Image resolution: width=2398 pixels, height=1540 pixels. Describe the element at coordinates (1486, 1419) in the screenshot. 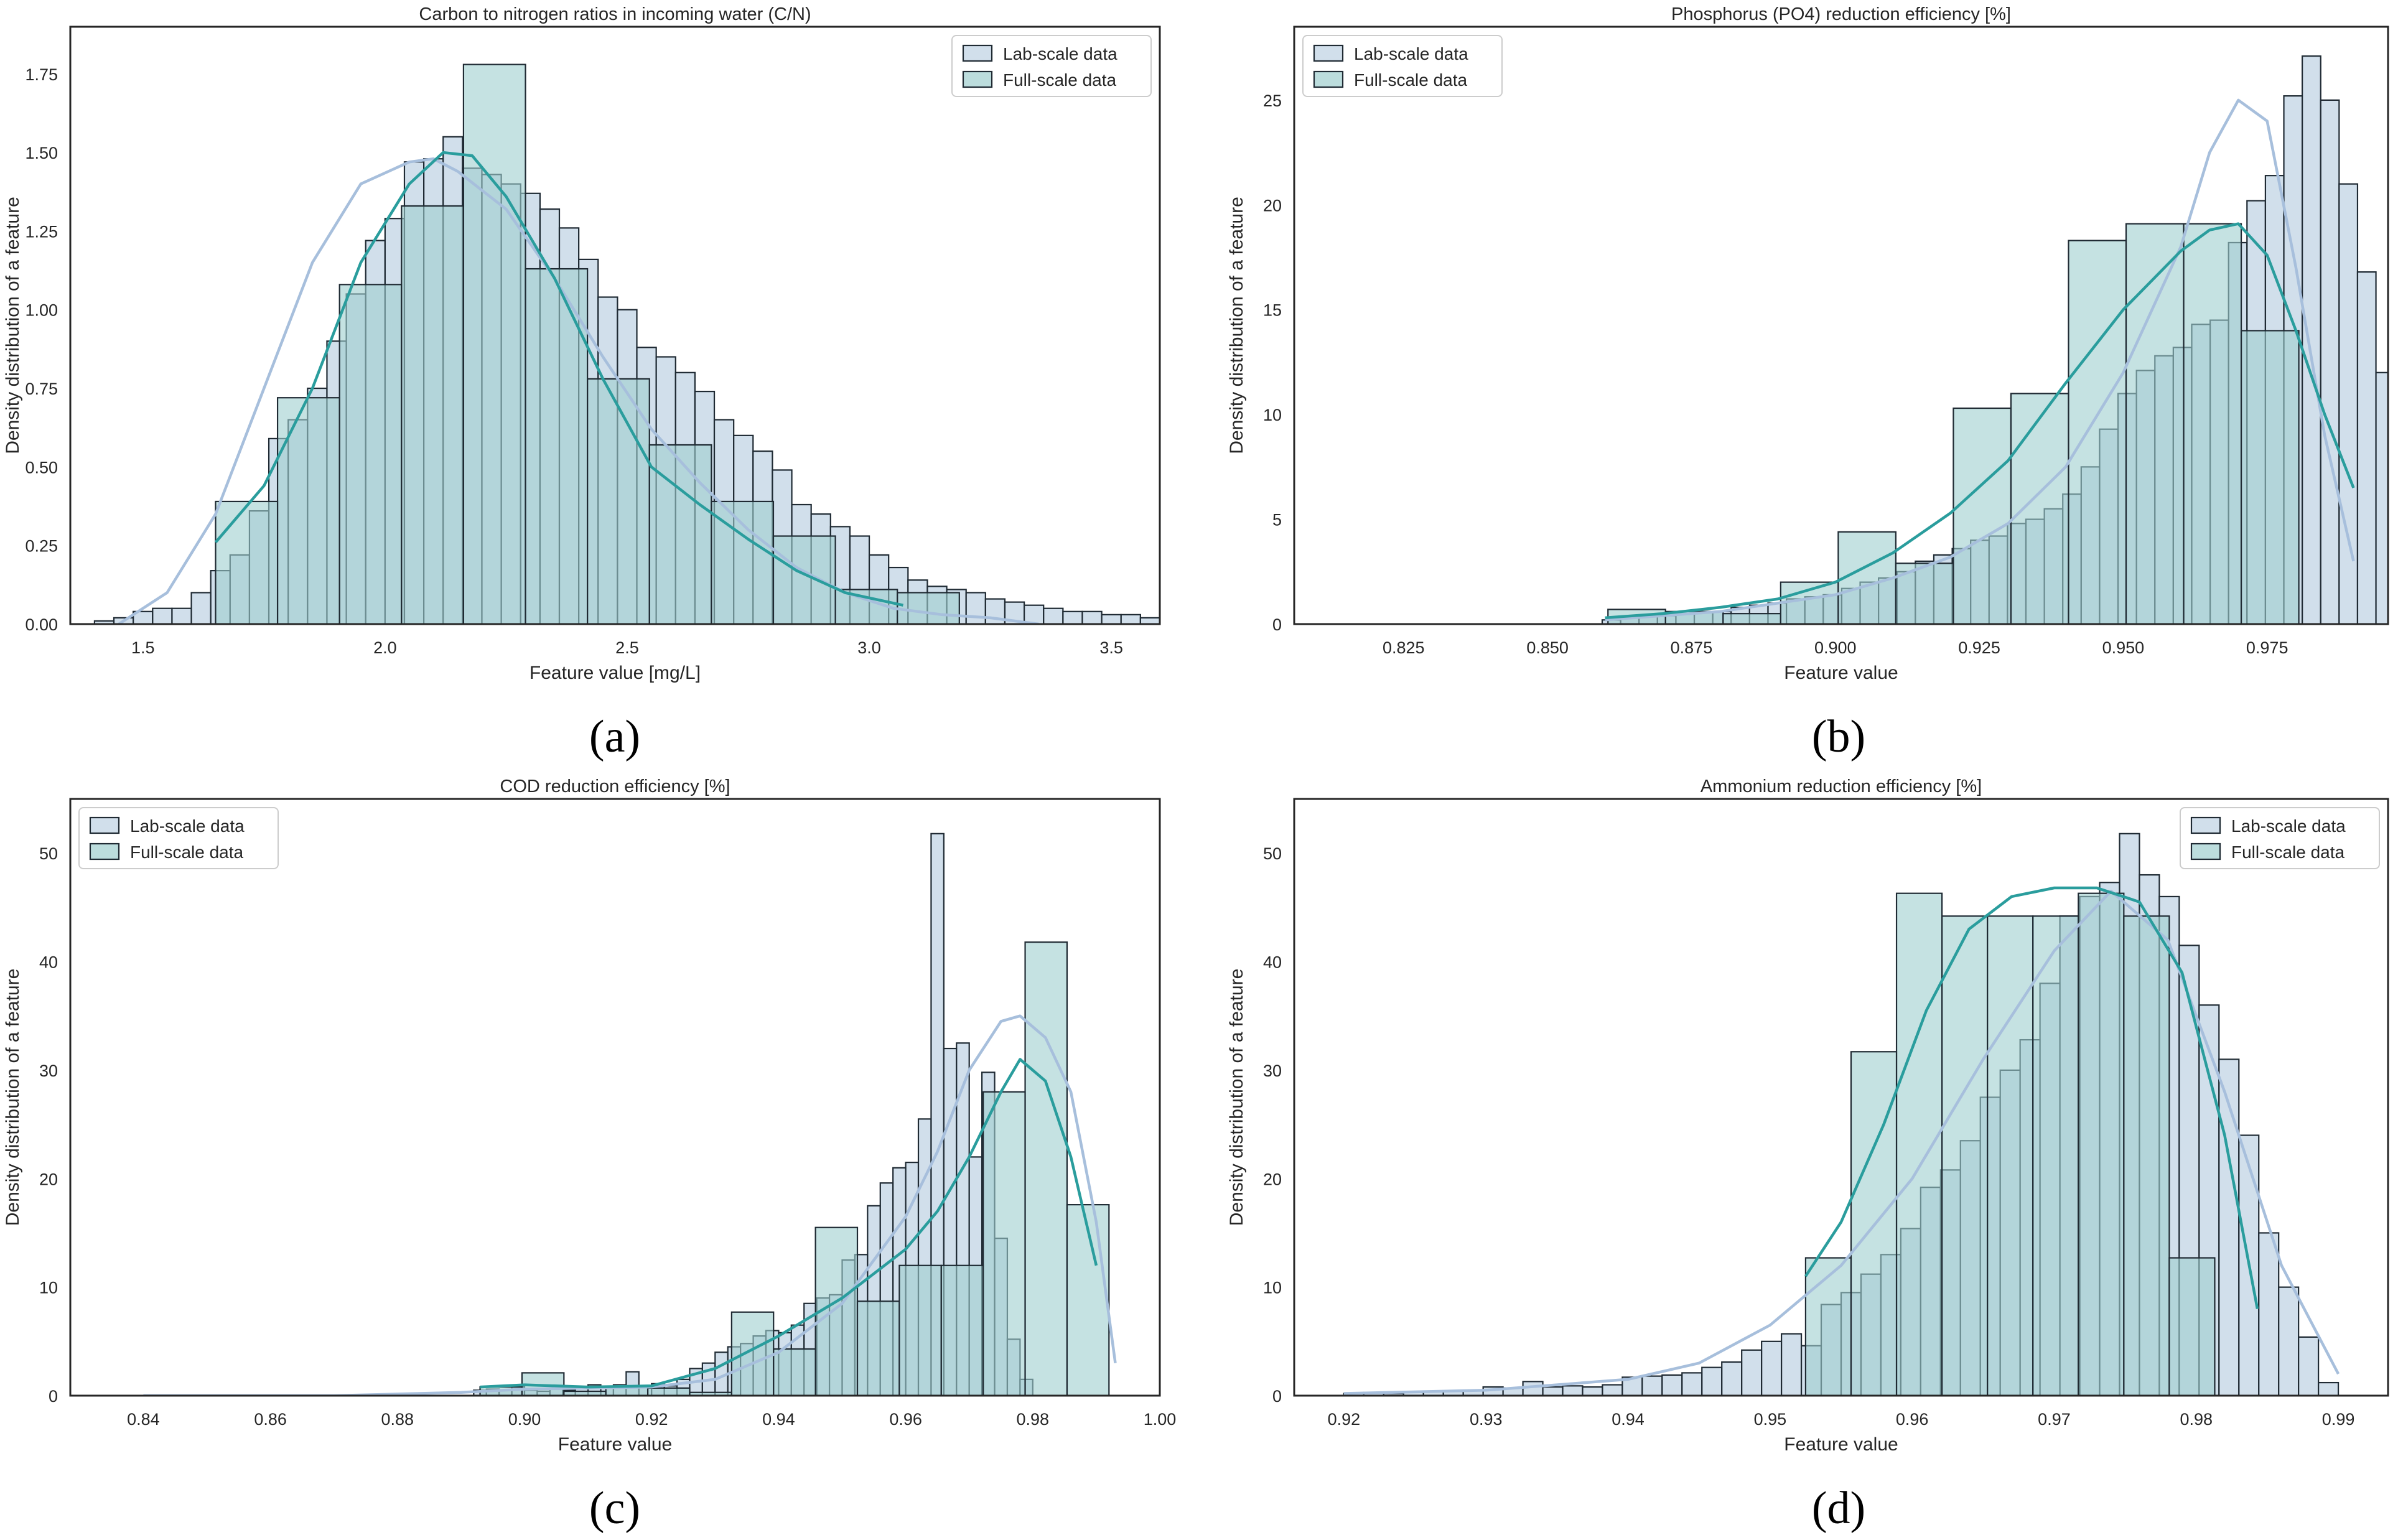

I see `x-tick-label: 0.93` at that location.